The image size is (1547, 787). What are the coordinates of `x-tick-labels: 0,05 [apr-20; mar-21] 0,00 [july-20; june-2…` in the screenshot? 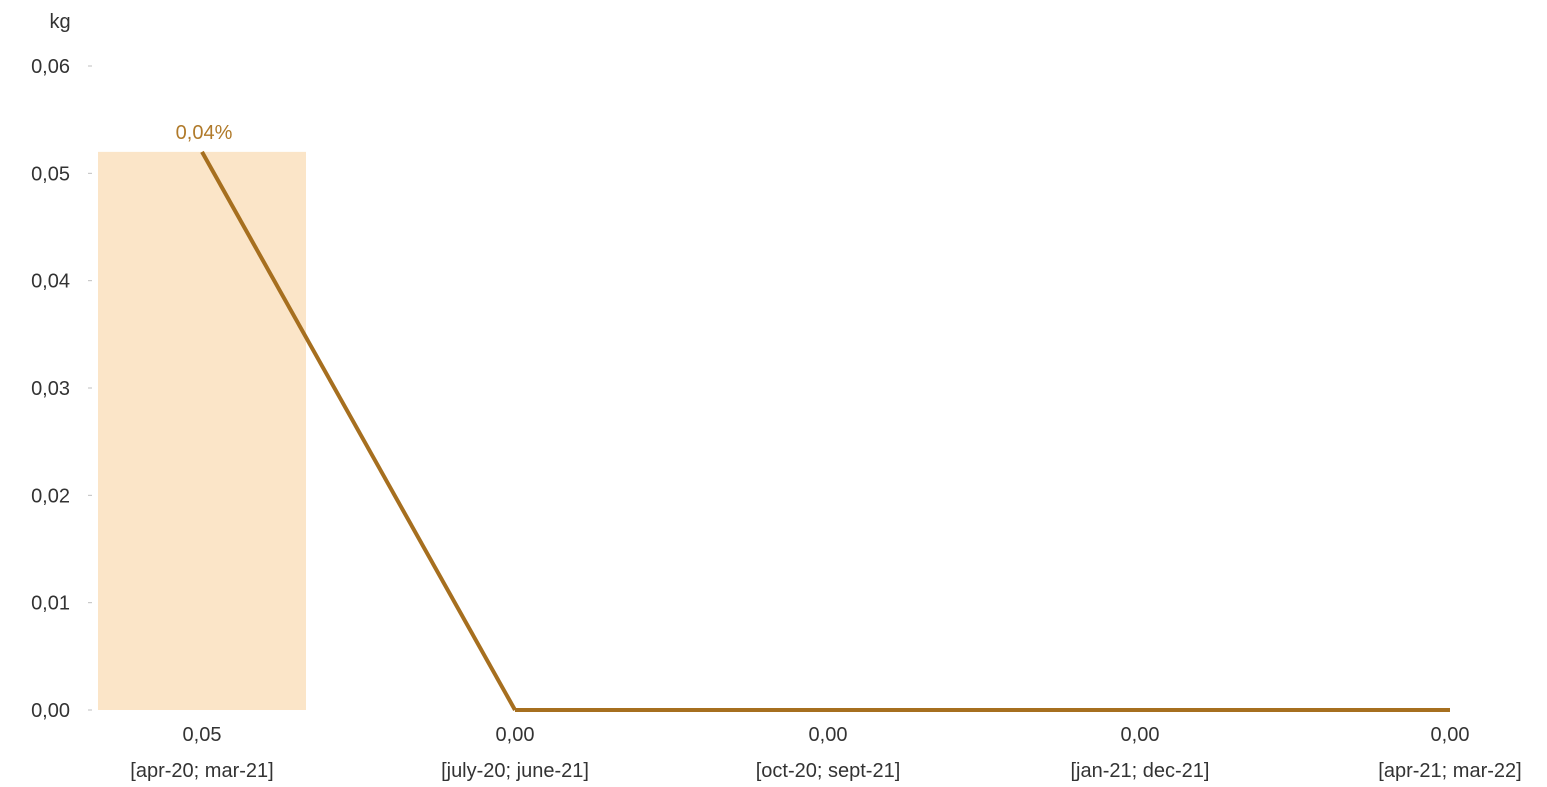 It's located at (825, 753).